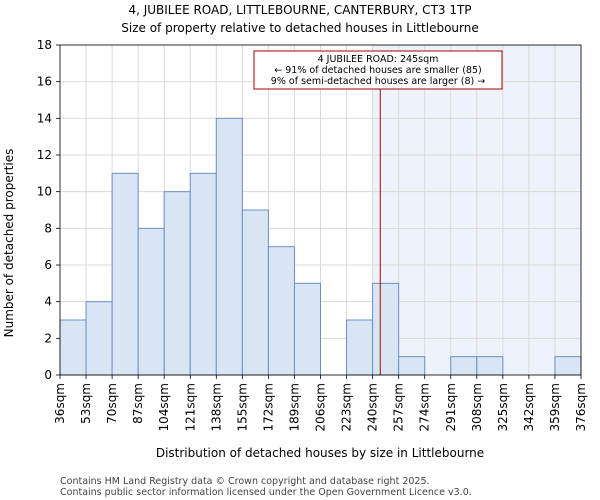  Describe the element at coordinates (44, 82) in the screenshot. I see `y-tick-label: 16` at that location.